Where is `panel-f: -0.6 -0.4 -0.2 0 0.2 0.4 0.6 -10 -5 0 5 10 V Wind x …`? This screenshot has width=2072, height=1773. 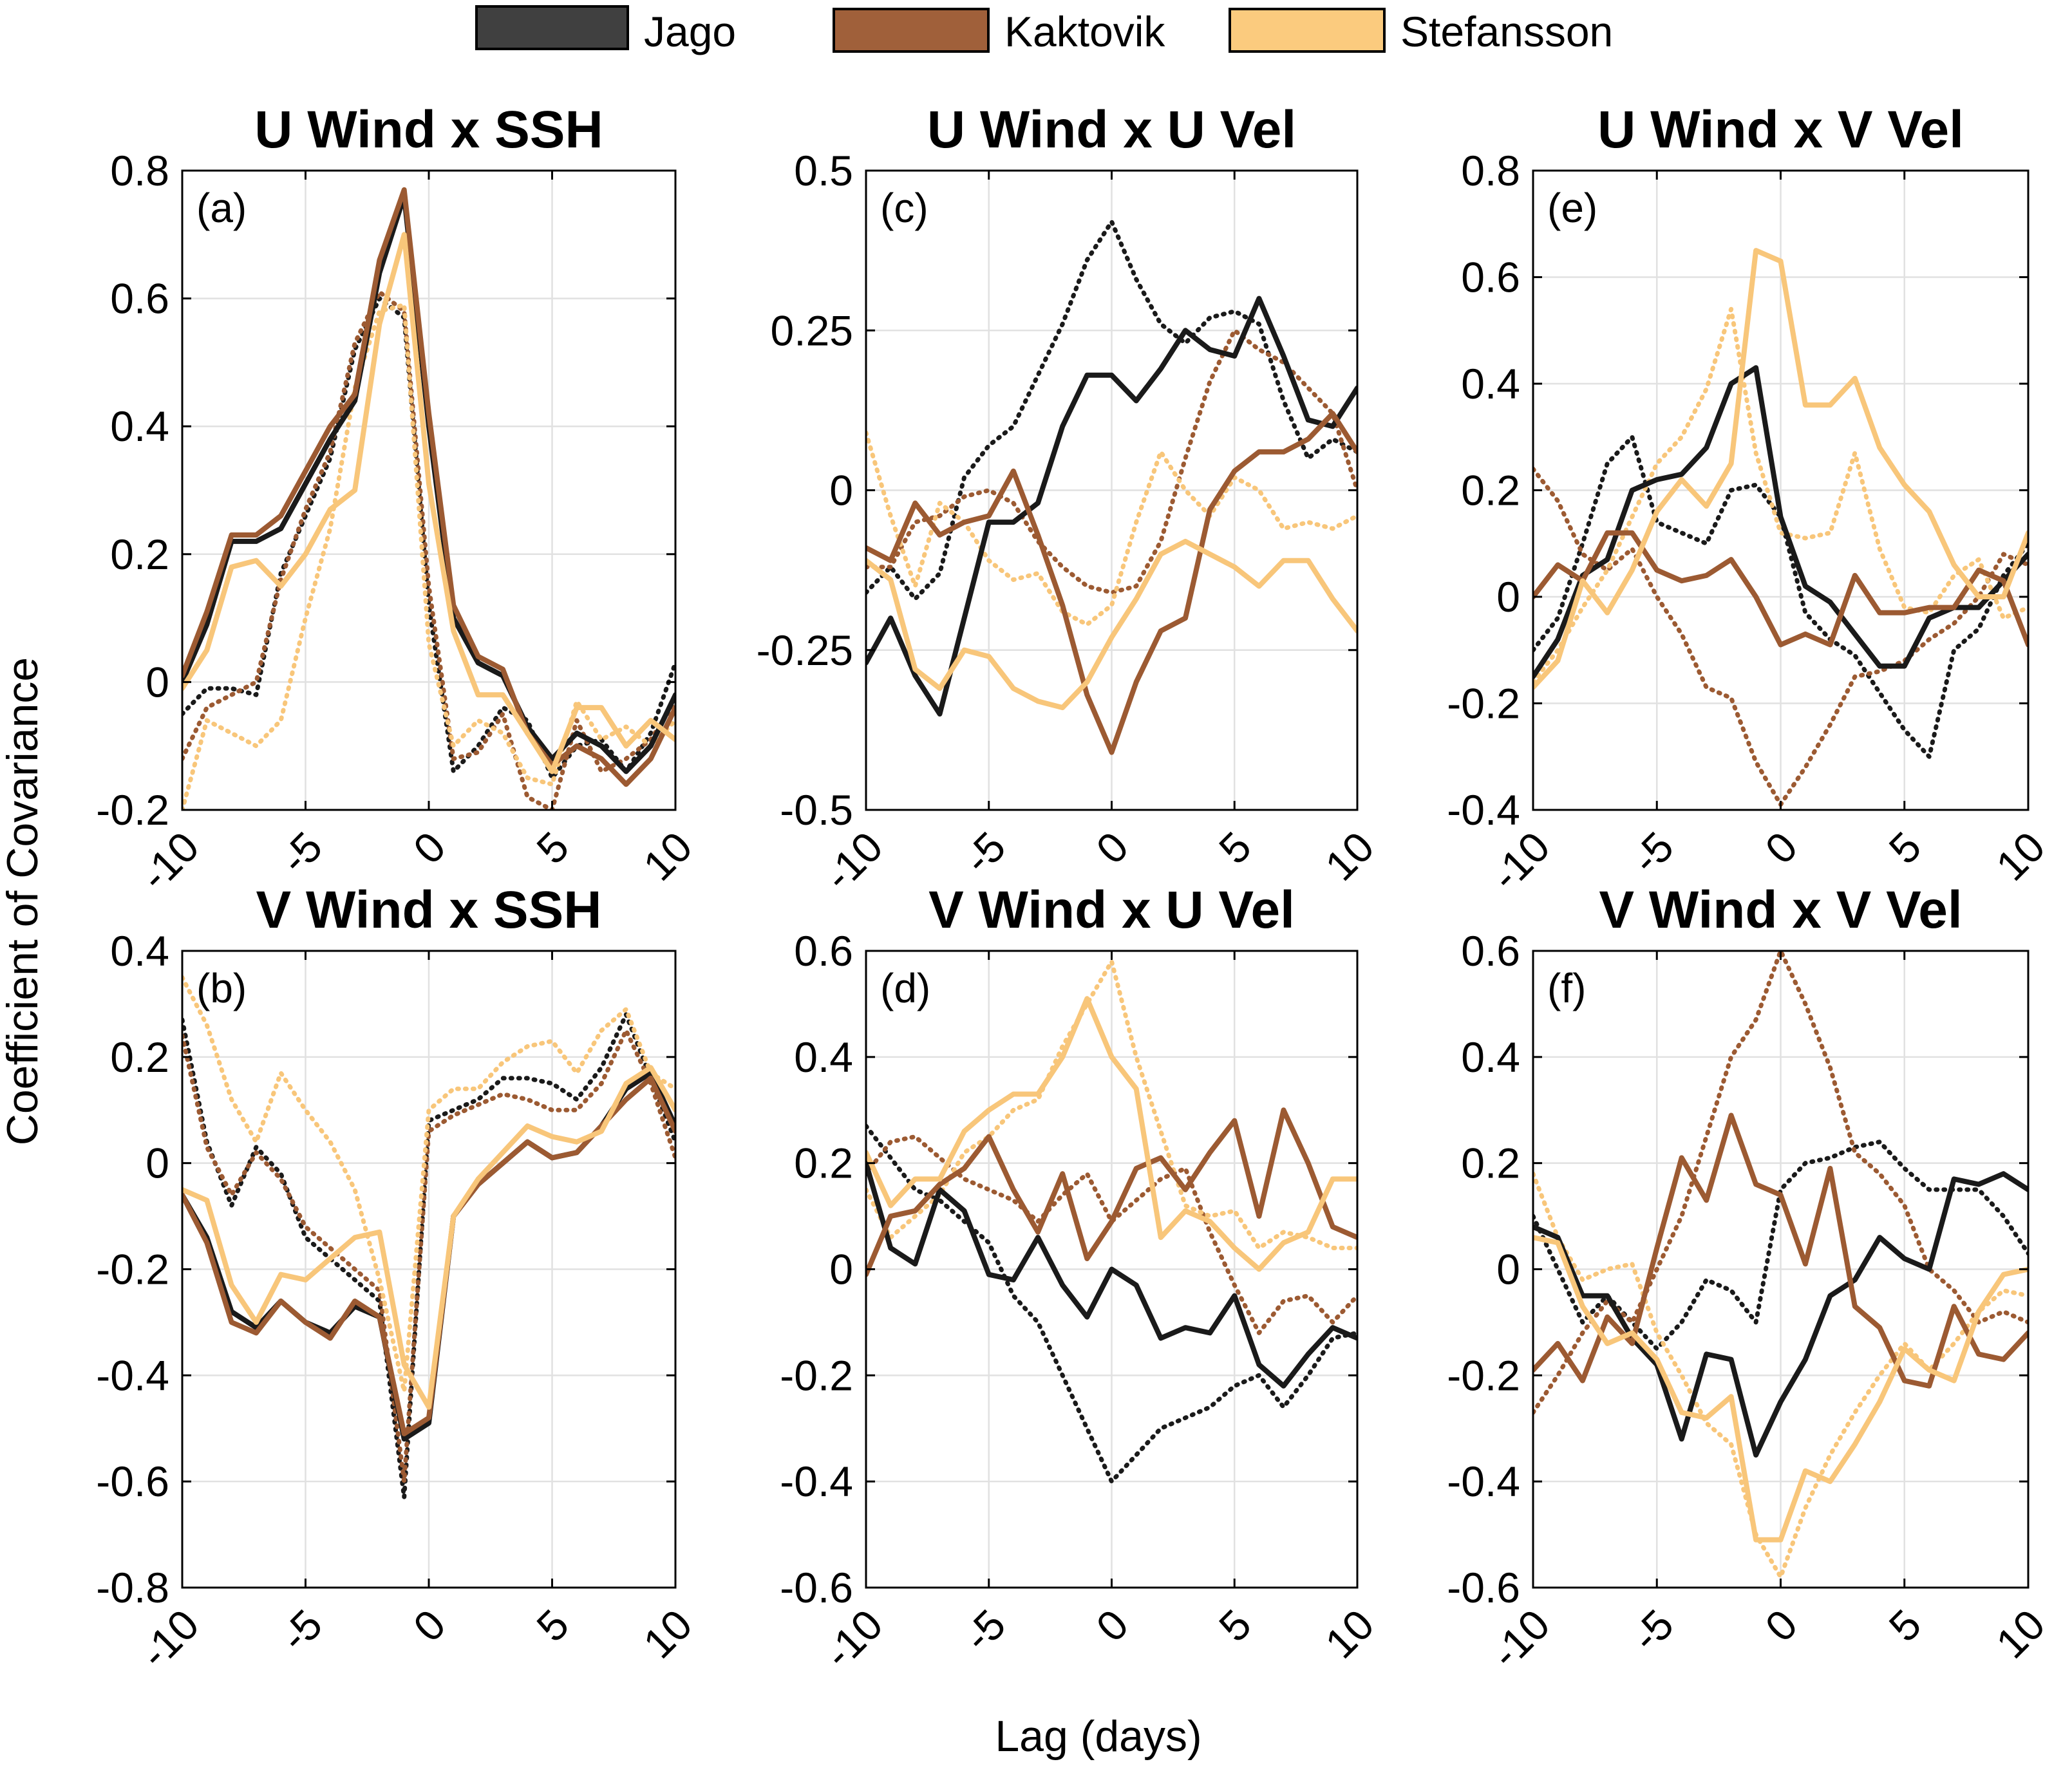
panel-f: -0.6 -0.4 -0.2 0 0.2 0.4 0.6 -10 -5 0 5 10 V Wind x … is located at coordinates (1750, 1279).